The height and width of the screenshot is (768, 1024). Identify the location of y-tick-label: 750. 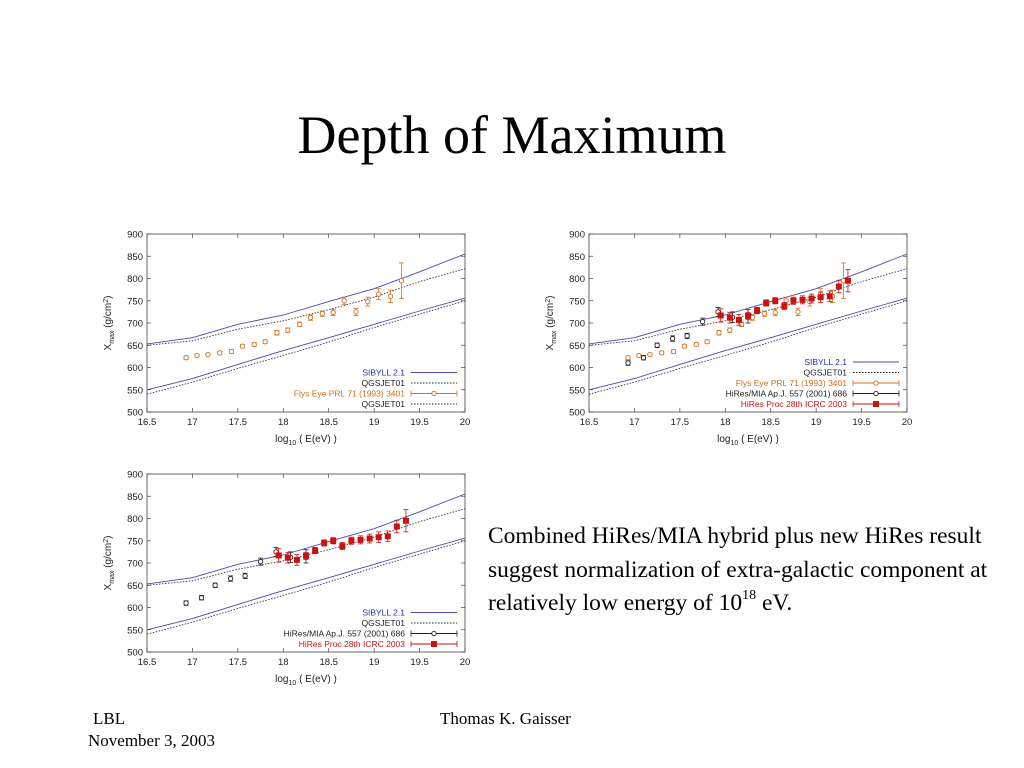
(135, 541).